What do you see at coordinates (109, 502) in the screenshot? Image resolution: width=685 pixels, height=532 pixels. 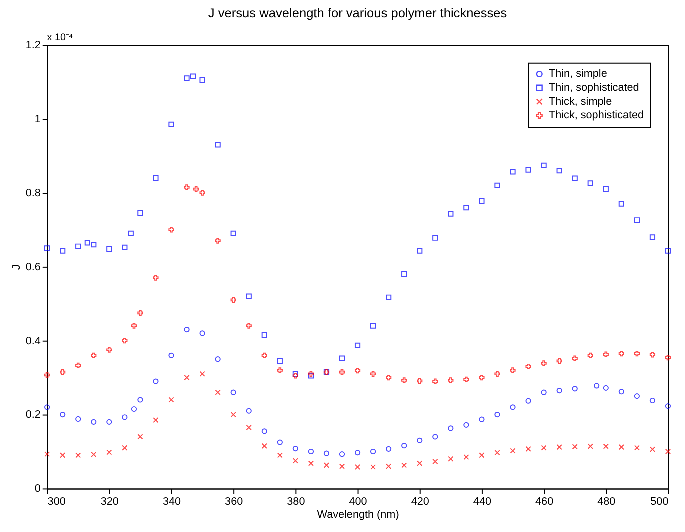 I see `x-tick-label: 320` at bounding box center [109, 502].